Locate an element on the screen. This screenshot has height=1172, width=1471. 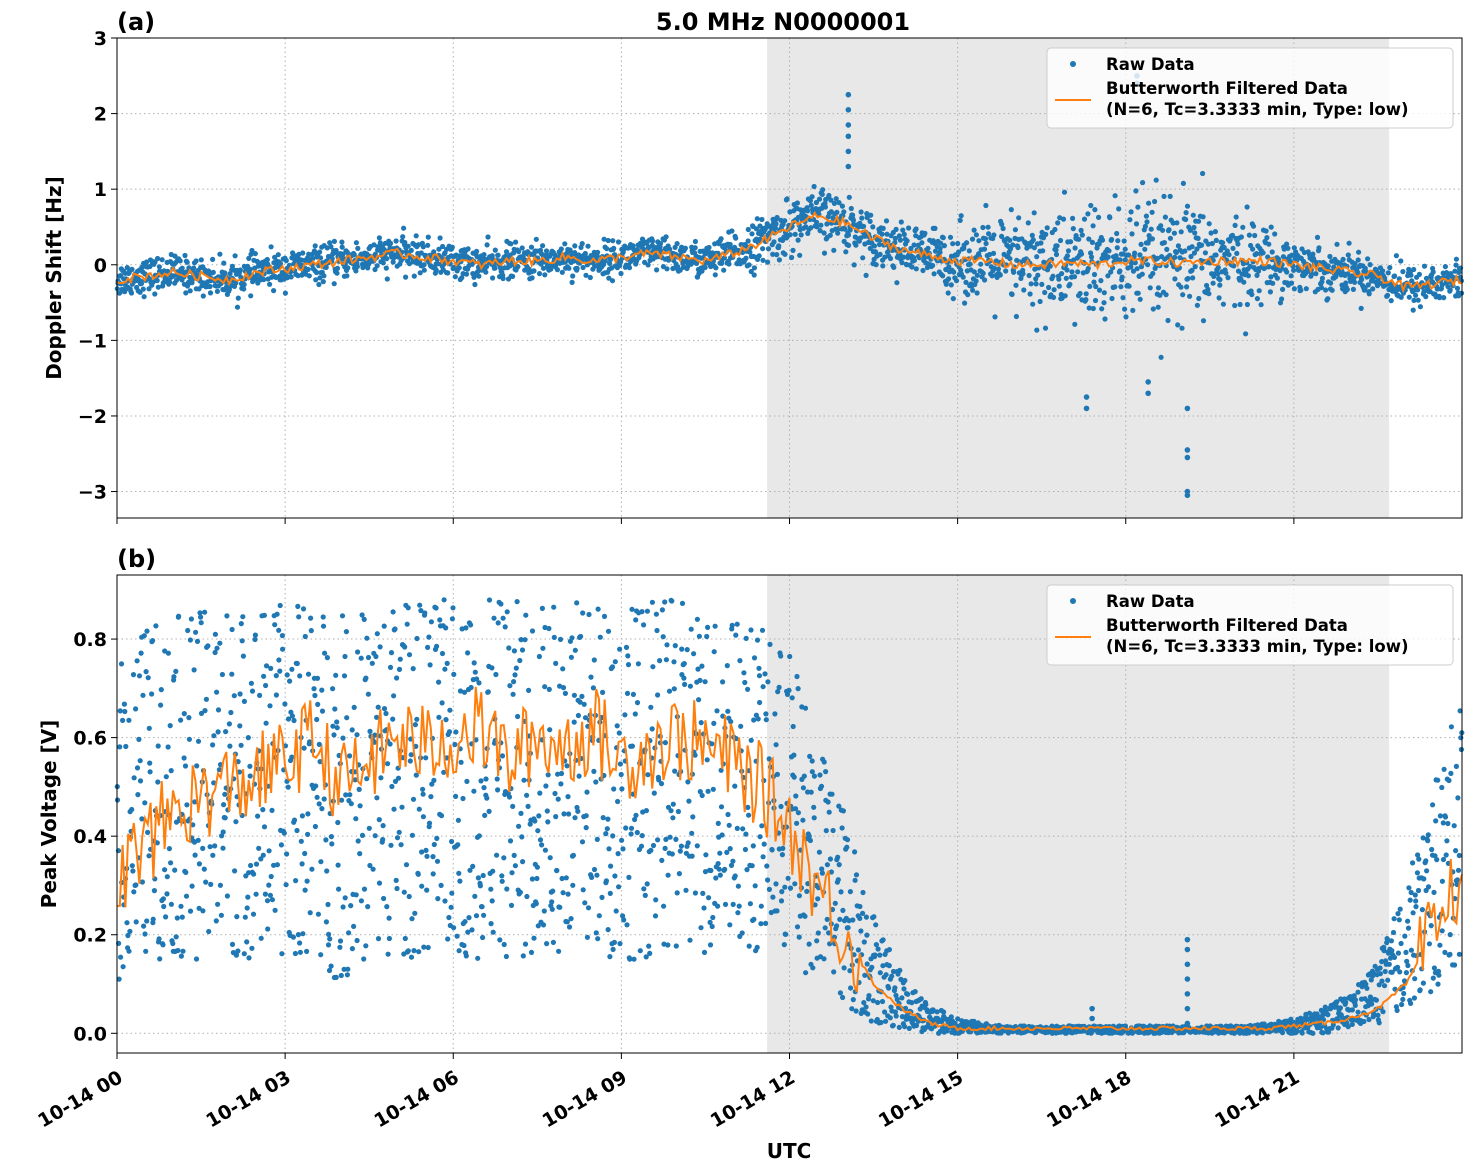
legend-filtered-params-a: (N=6, Tc=3.3333 min, Type: low) is located at coordinates (1257, 109).